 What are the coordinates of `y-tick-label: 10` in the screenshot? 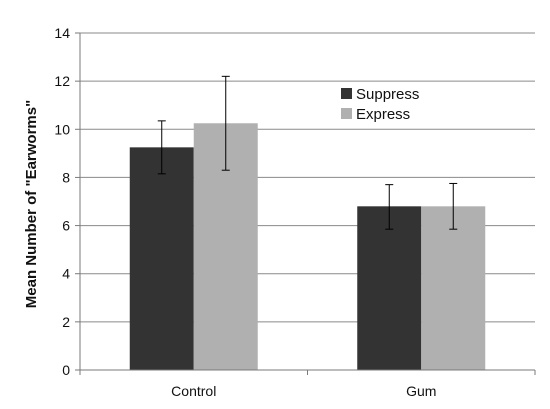 It's located at (62, 129).